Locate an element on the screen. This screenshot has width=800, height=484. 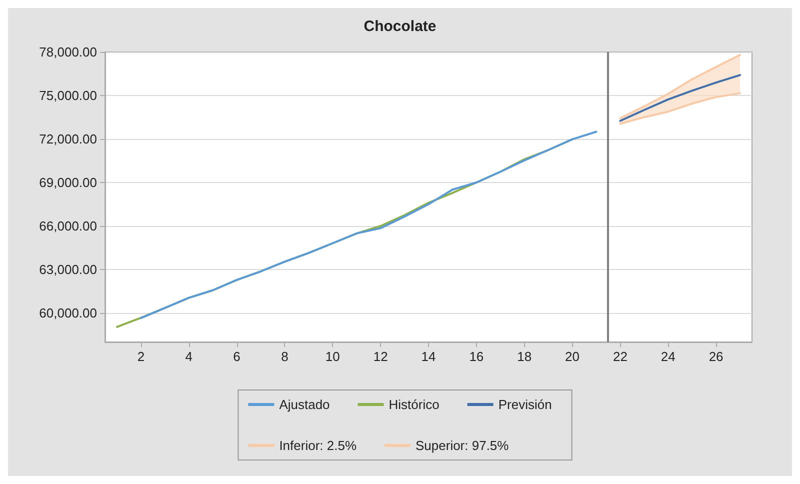
x-tick-label: 12 is located at coordinates (380, 356).